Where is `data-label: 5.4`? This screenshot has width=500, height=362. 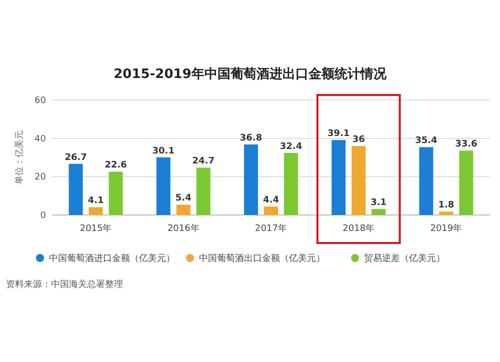 data-label: 5.4 is located at coordinates (183, 199).